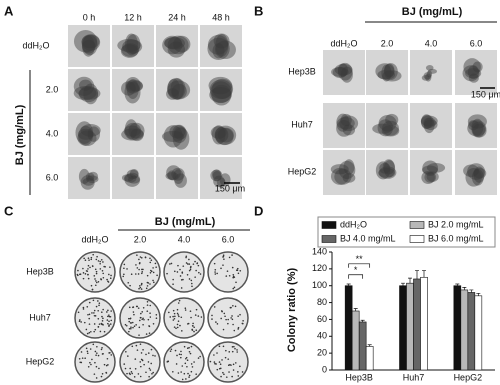 The width and height of the screenshot is (500, 385). I want to click on legend-label: BJ 6.0 mg/mL, so click(456, 238).